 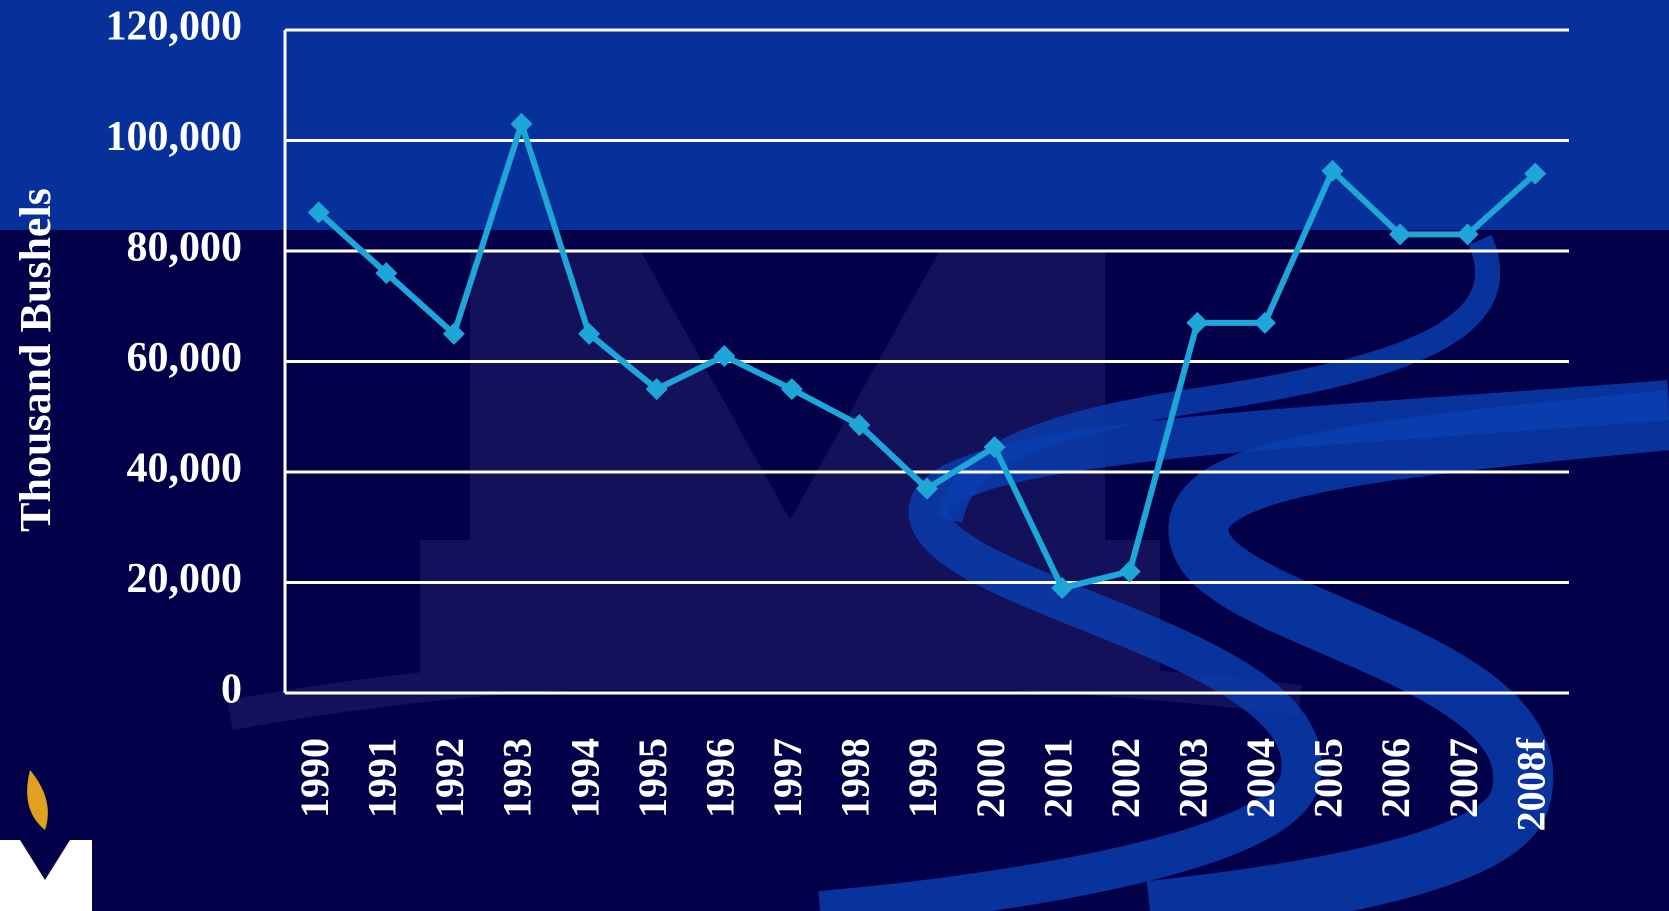 What do you see at coordinates (231, 690) in the screenshot?
I see `y-tick-label: 0` at bounding box center [231, 690].